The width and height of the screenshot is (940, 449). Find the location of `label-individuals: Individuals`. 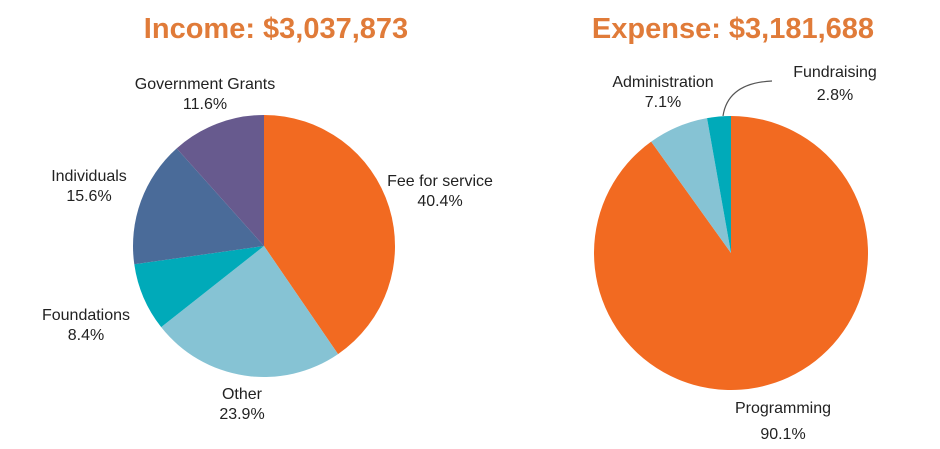

label-individuals: Individuals is located at coordinates (89, 176).